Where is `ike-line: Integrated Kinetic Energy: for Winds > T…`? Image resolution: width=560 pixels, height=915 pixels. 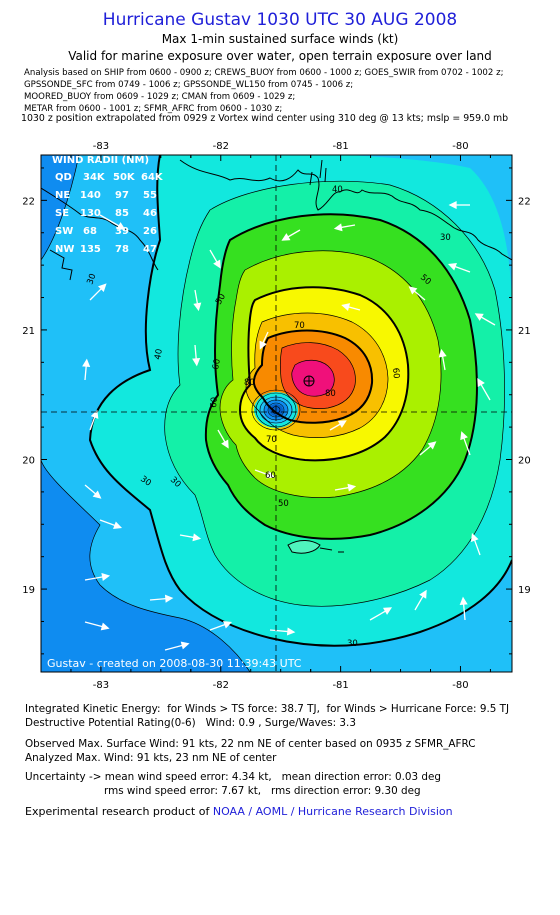
ike-line: Integrated Kinetic Energy: for Winds > T… is located at coordinates (267, 709).